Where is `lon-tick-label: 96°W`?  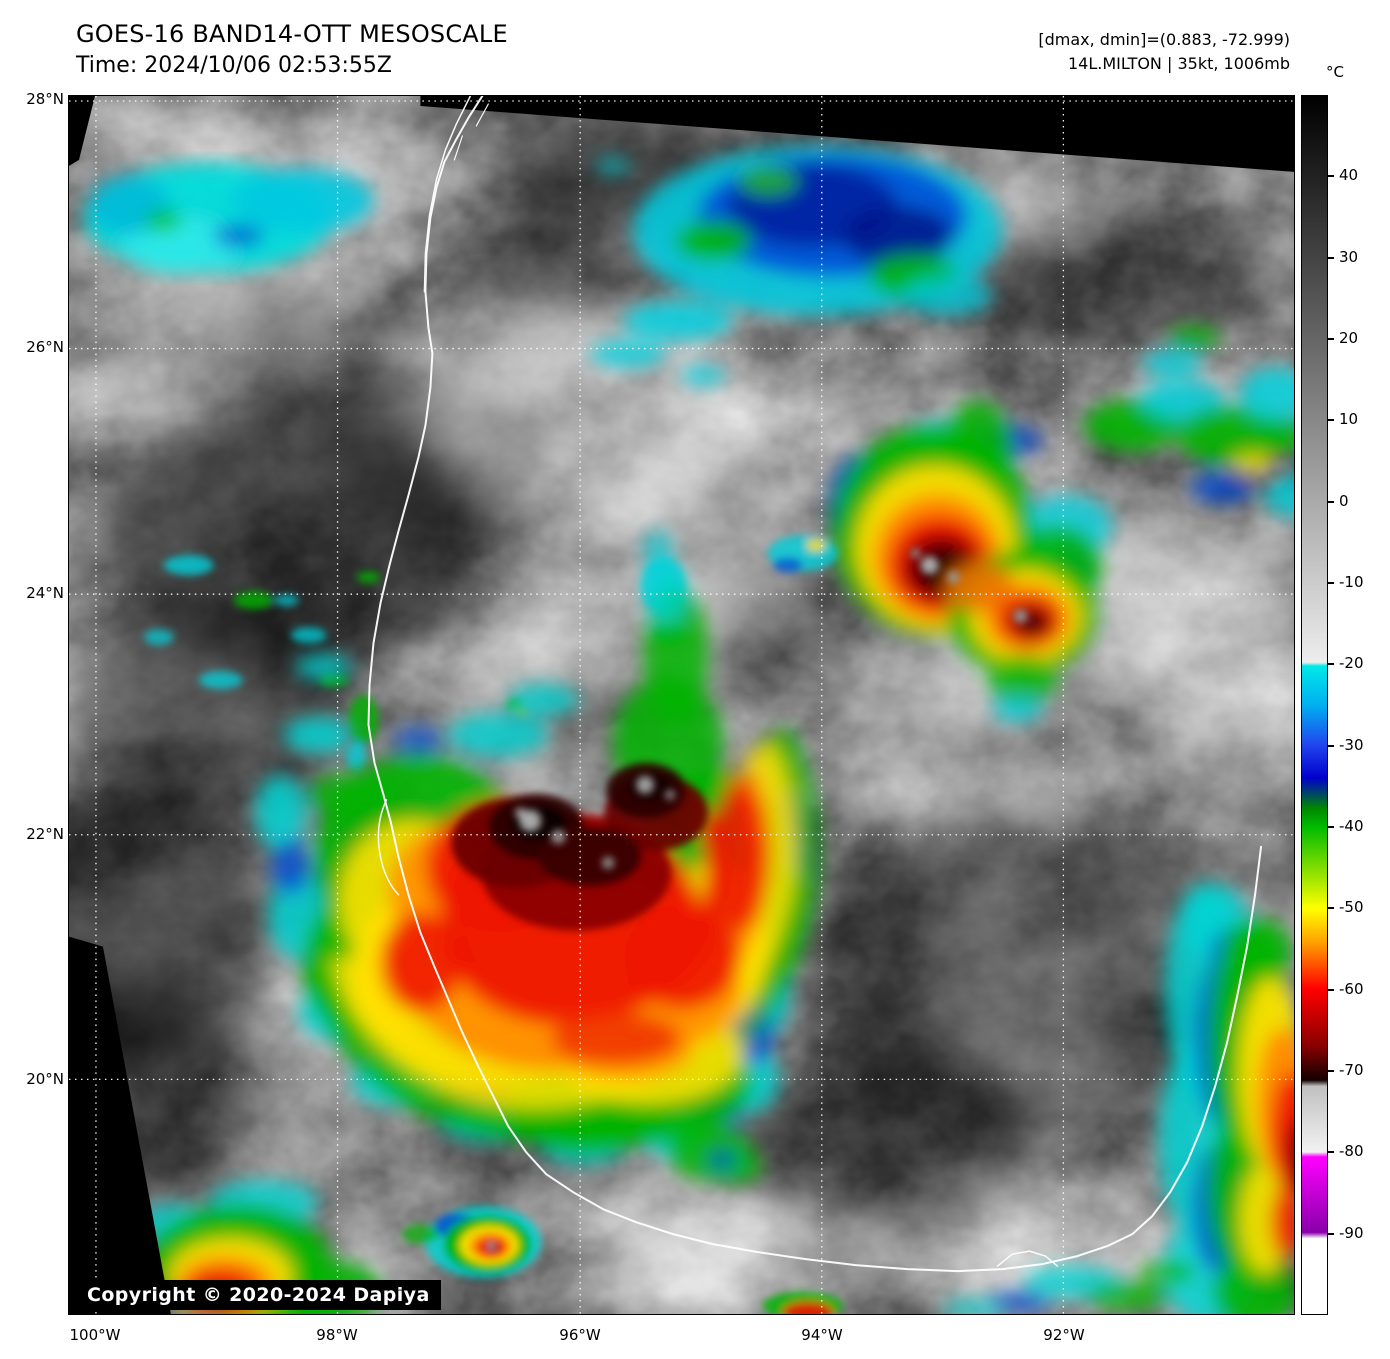 lon-tick-label: 96°W is located at coordinates (580, 1335).